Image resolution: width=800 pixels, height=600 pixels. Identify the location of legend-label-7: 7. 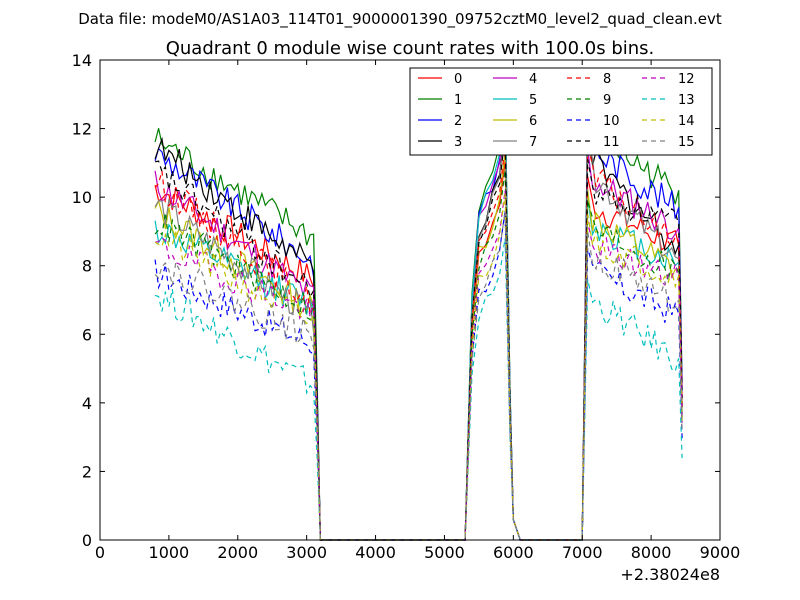
(533, 142).